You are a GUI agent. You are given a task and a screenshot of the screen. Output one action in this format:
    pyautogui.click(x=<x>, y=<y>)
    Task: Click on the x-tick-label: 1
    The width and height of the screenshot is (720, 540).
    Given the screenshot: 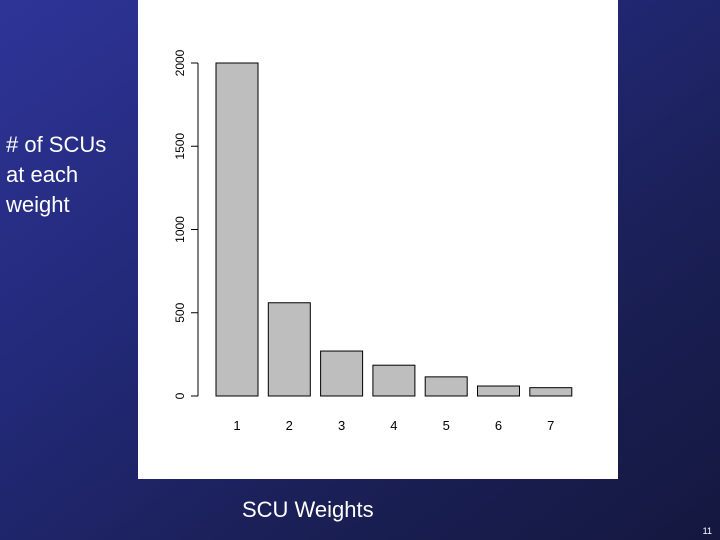 What is the action you would take?
    pyautogui.click(x=236, y=425)
    